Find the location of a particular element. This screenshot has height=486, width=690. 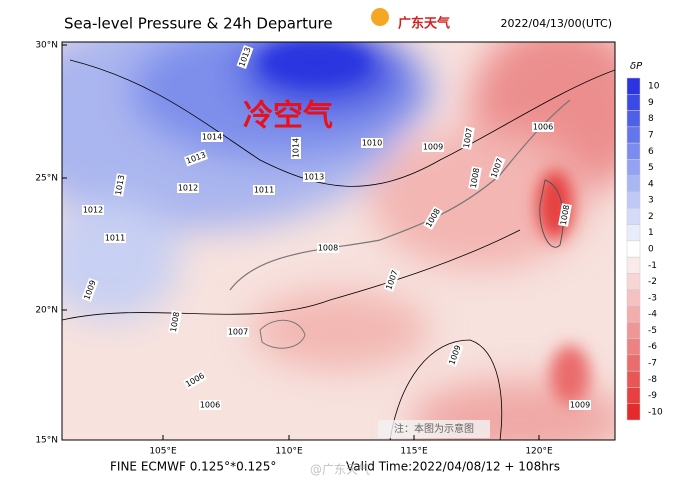

isobar-label-group: 1007 is located at coordinates (238, 332).